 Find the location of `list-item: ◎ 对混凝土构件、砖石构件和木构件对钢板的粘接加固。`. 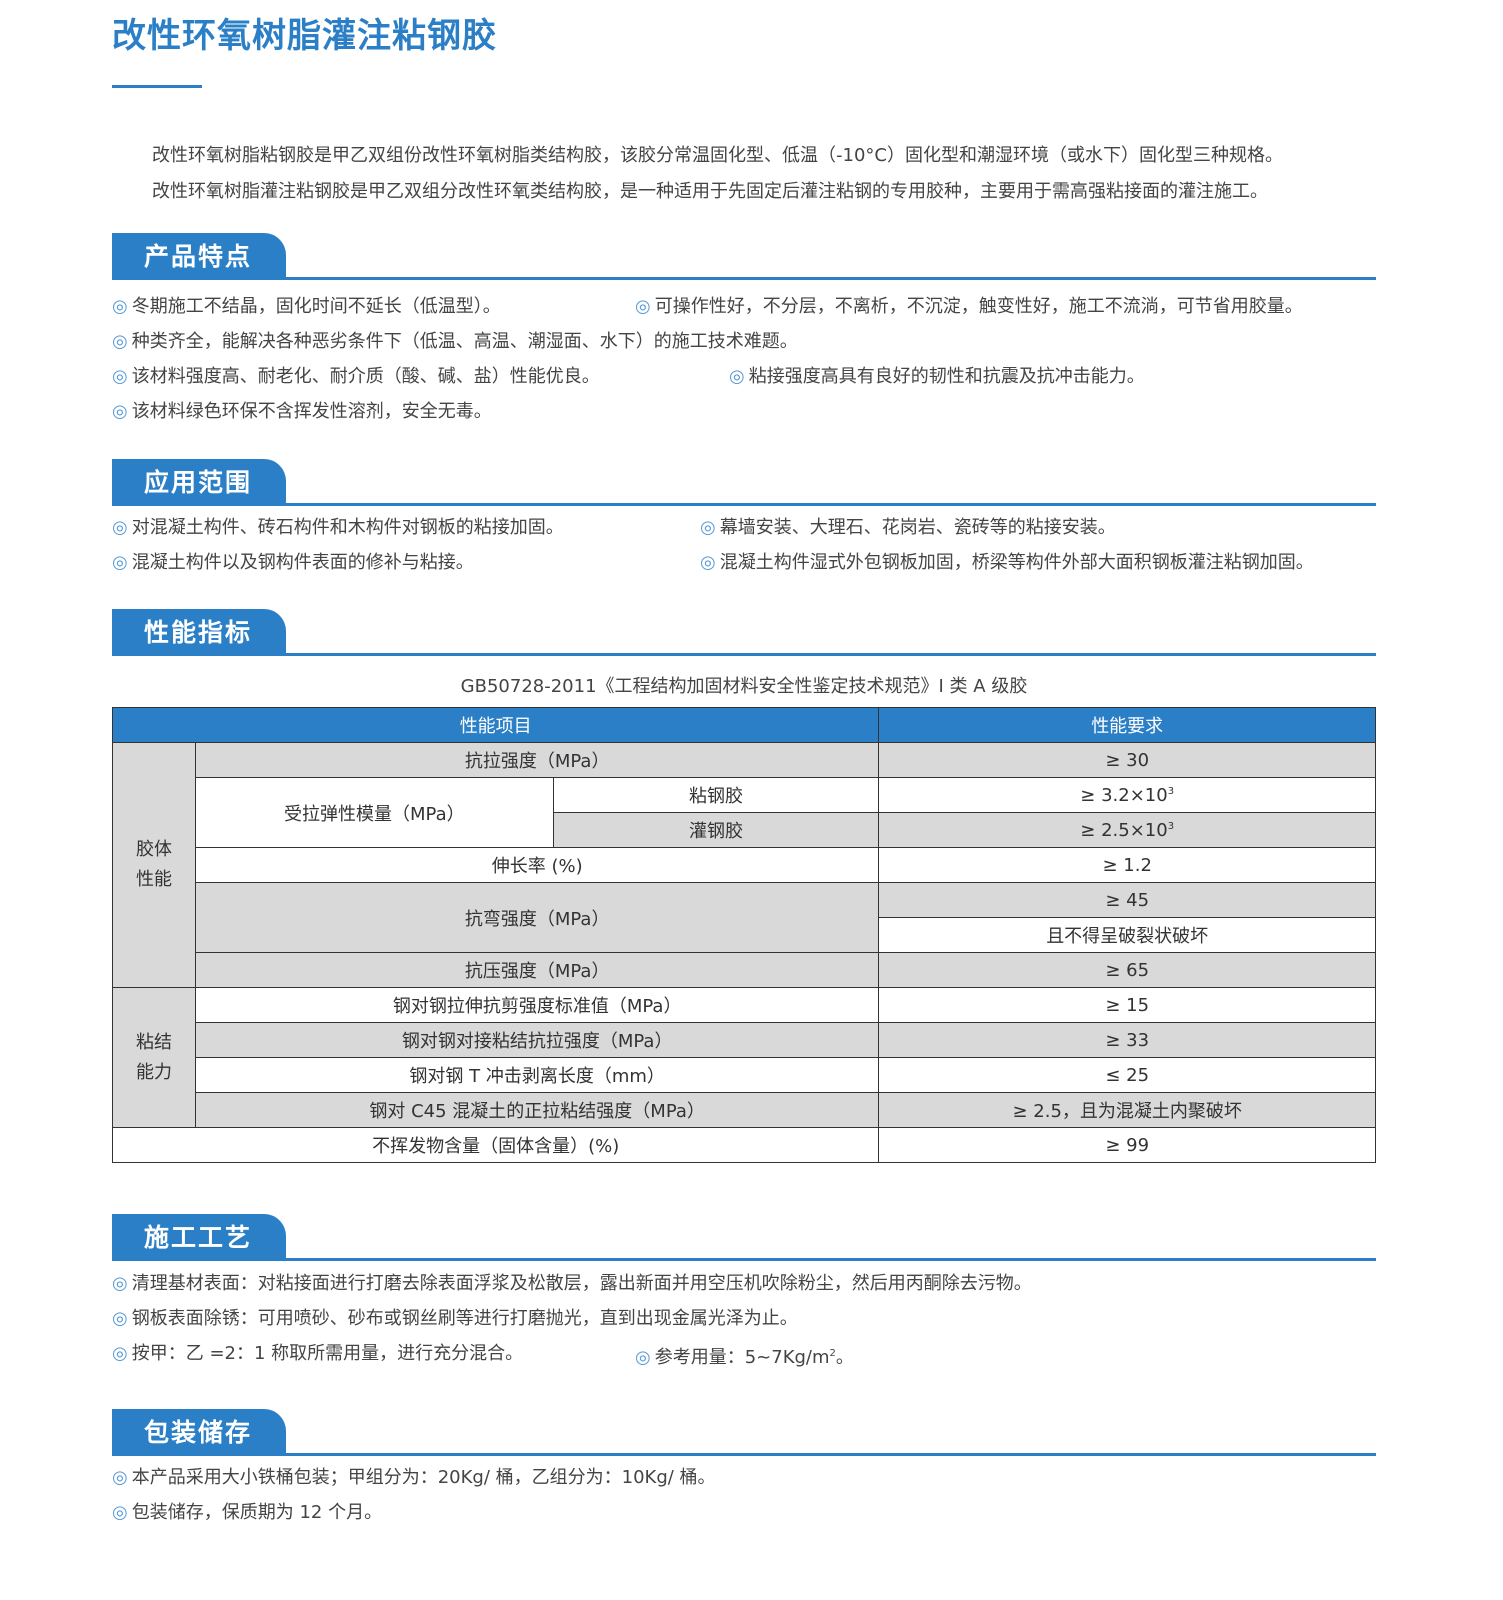

list-item: ◎ 对混凝土构件、砖石构件和木构件对钢板的粘接加固。 is located at coordinates (338, 527).